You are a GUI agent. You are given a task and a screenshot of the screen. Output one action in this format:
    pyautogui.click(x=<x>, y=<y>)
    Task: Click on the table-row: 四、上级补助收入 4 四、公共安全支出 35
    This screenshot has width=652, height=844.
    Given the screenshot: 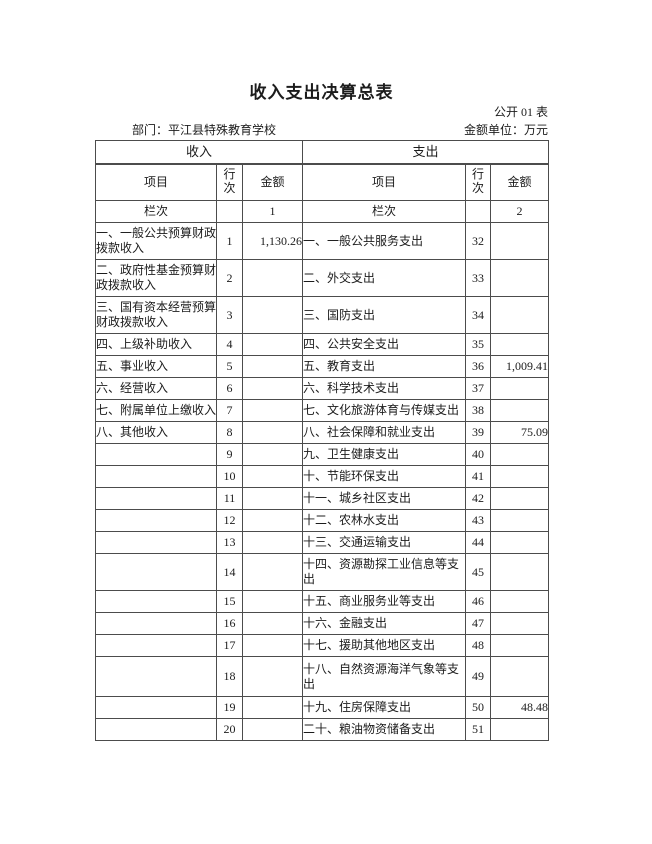 What is the action you would take?
    pyautogui.click(x=322, y=344)
    